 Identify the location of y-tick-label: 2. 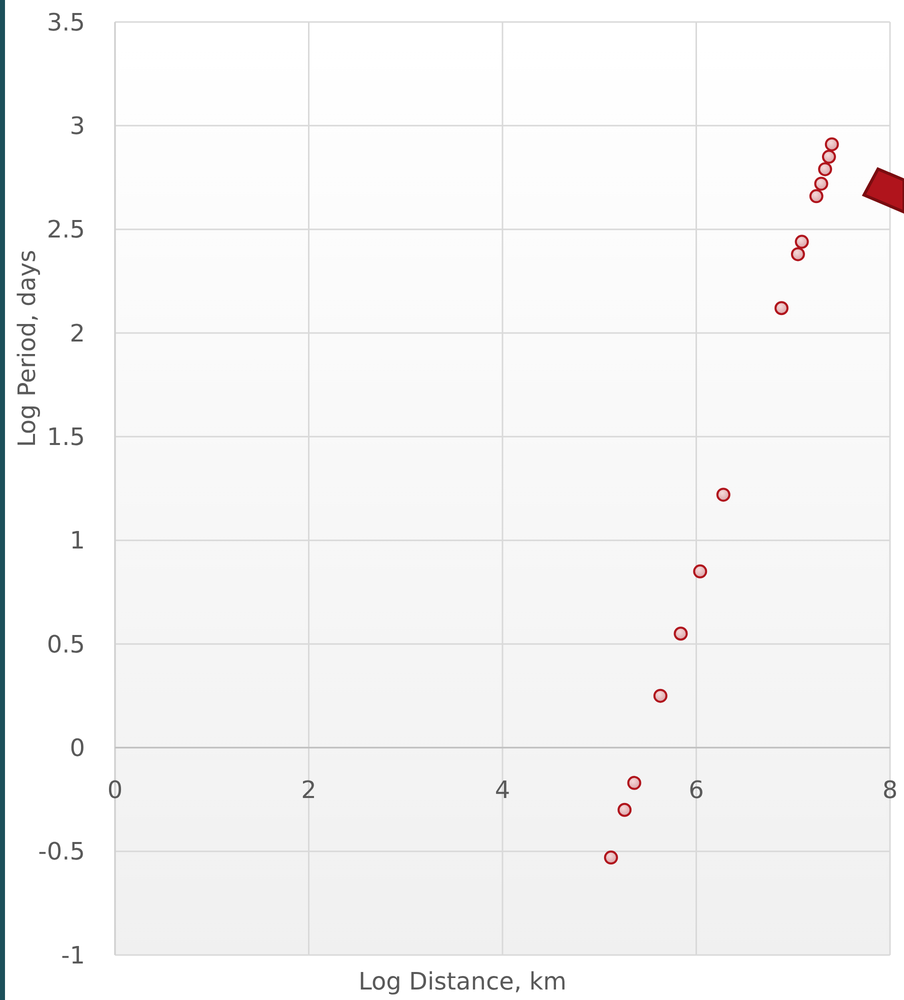
(77, 333).